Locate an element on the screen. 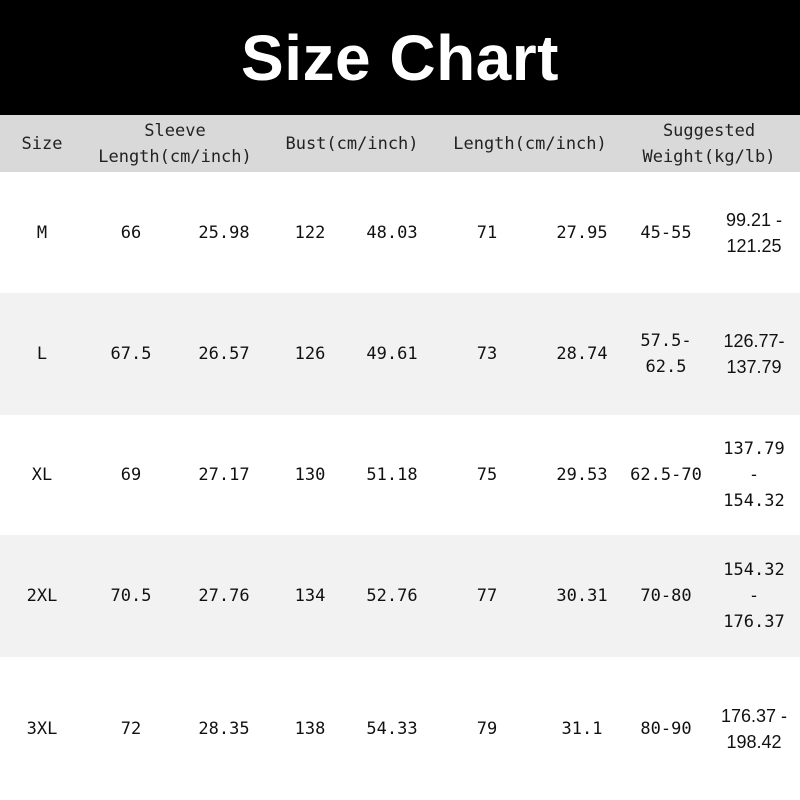 The height and width of the screenshot is (800, 800). cell-bust-cm: 134 is located at coordinates (310, 596).